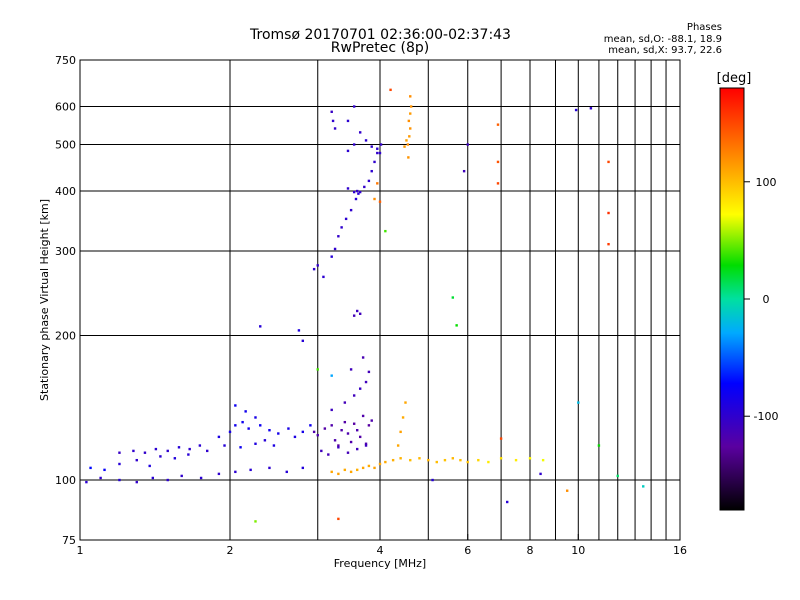  What do you see at coordinates (80, 550) in the screenshot?
I see `x-tick-label: 1` at bounding box center [80, 550].